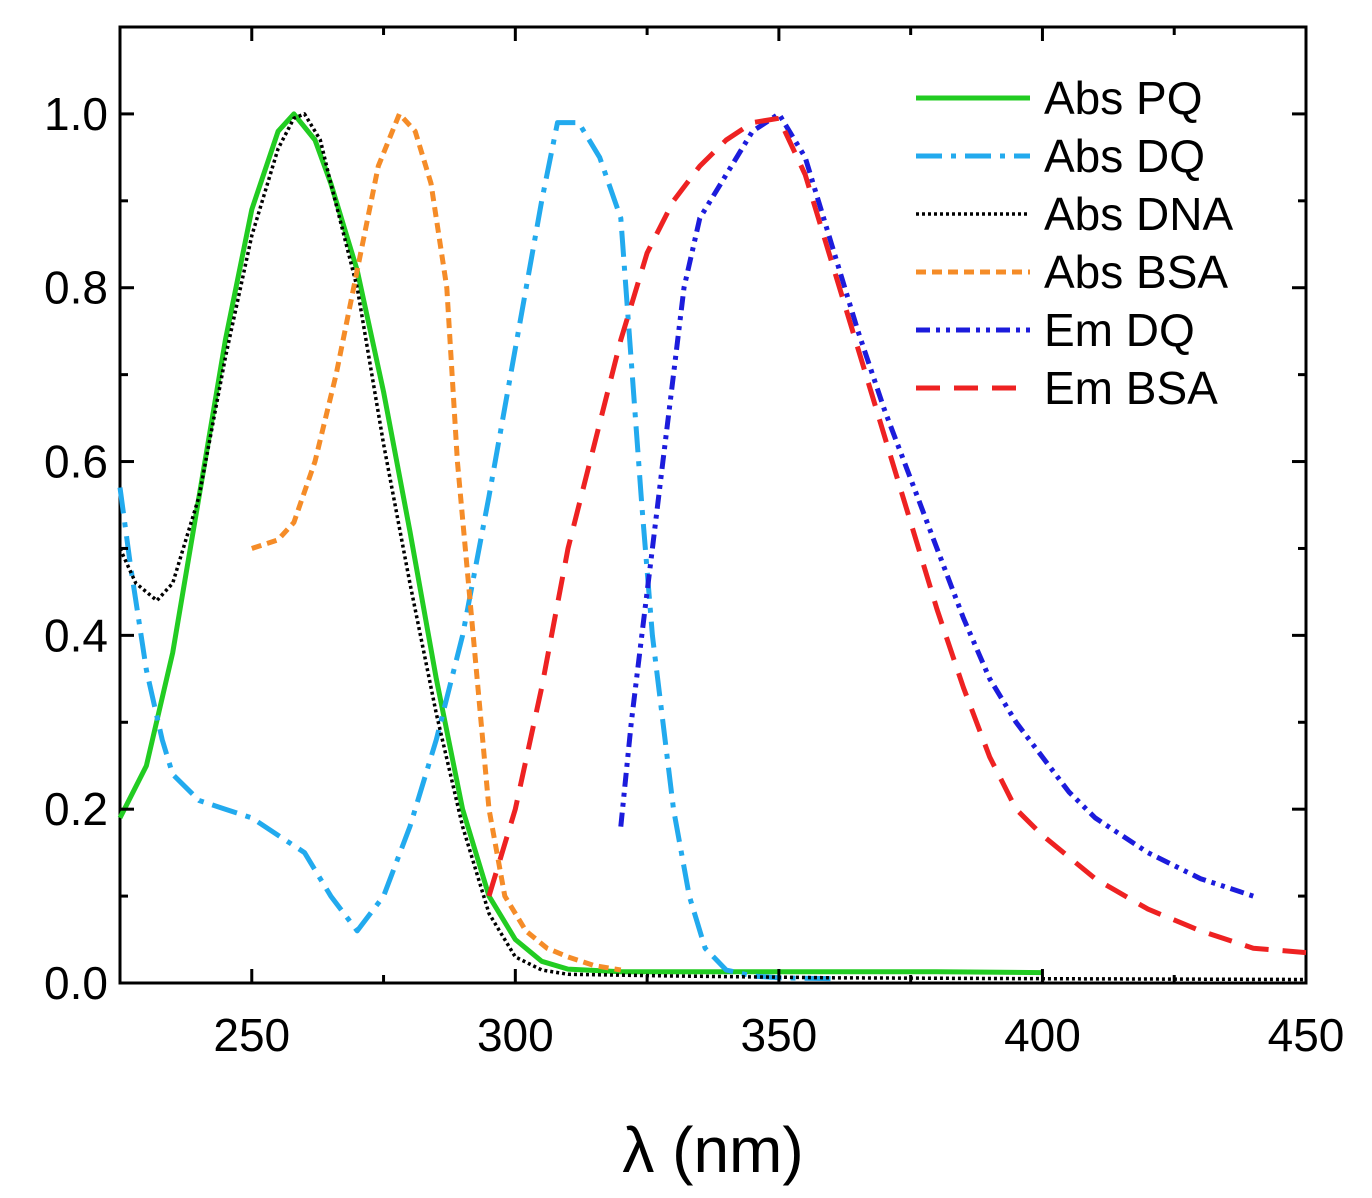  Describe the element at coordinates (76, 983) in the screenshot. I see `y-tick-label: 0.0` at that location.